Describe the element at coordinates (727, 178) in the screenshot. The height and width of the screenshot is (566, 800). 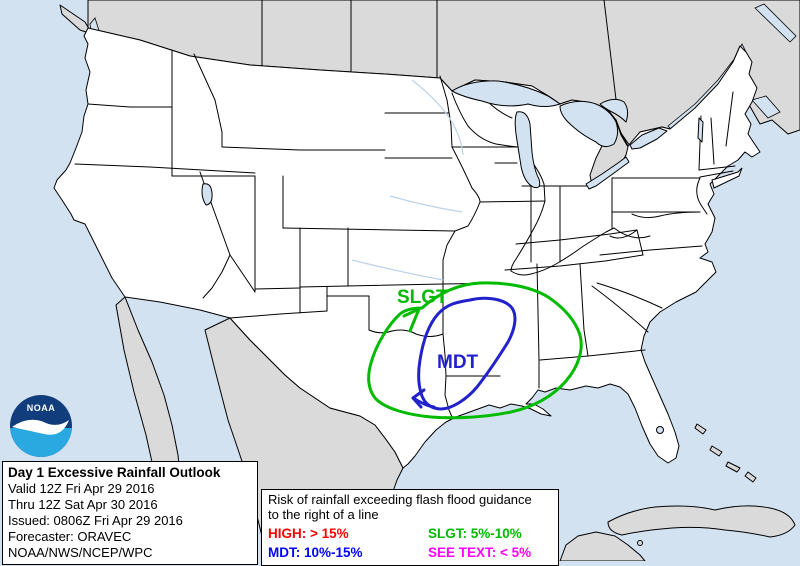
I see `long-island` at that location.